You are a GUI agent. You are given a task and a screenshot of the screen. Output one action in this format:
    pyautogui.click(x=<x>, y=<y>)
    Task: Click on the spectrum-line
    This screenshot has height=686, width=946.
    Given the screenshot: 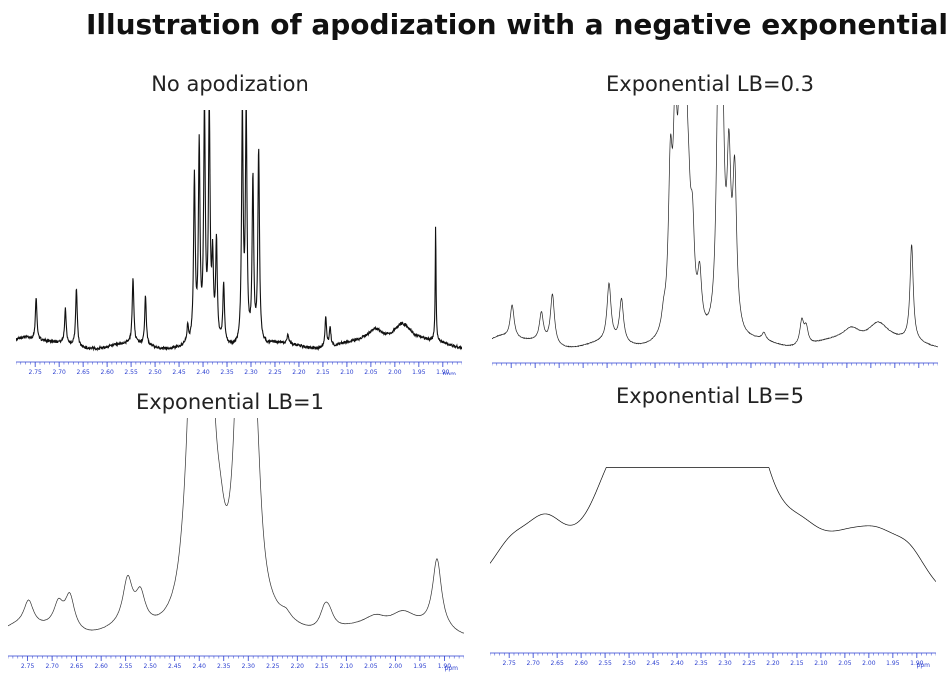 What is the action you would take?
    pyautogui.click(x=713, y=524)
    